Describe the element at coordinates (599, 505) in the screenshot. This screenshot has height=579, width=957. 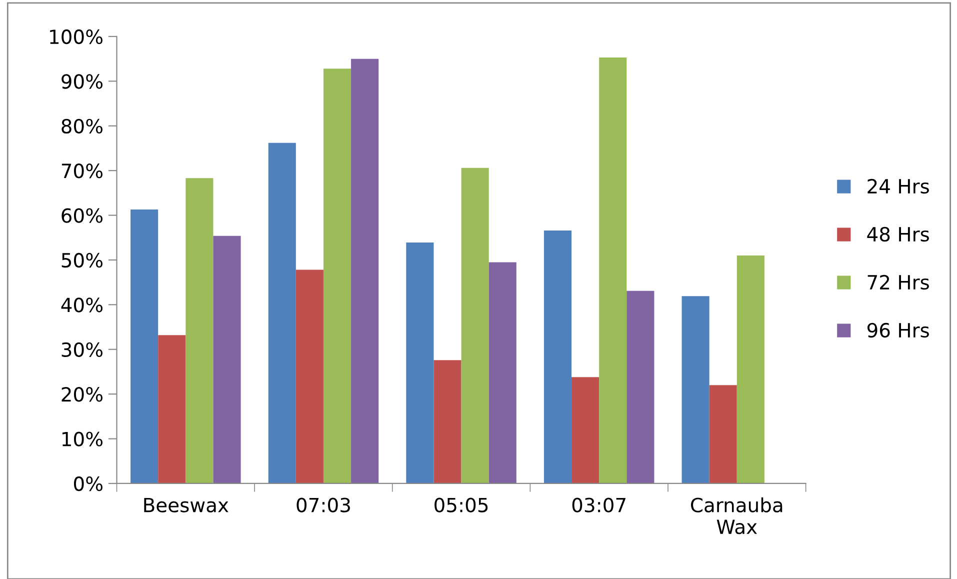
I see `x-tick-label: 03:07` at that location.